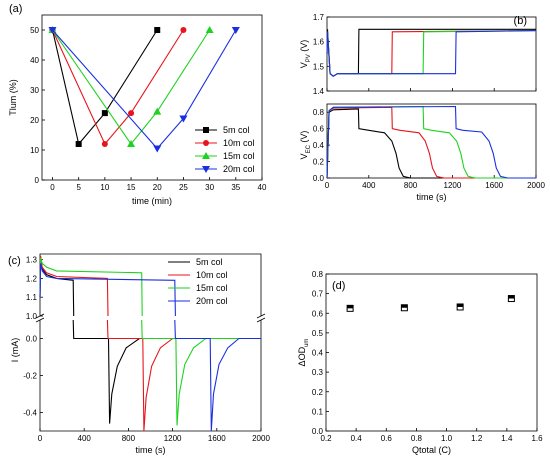 This screenshot has width=550, height=459. Describe the element at coordinates (32, 316) in the screenshot. I see `y-tick-label: 1.0` at that location.